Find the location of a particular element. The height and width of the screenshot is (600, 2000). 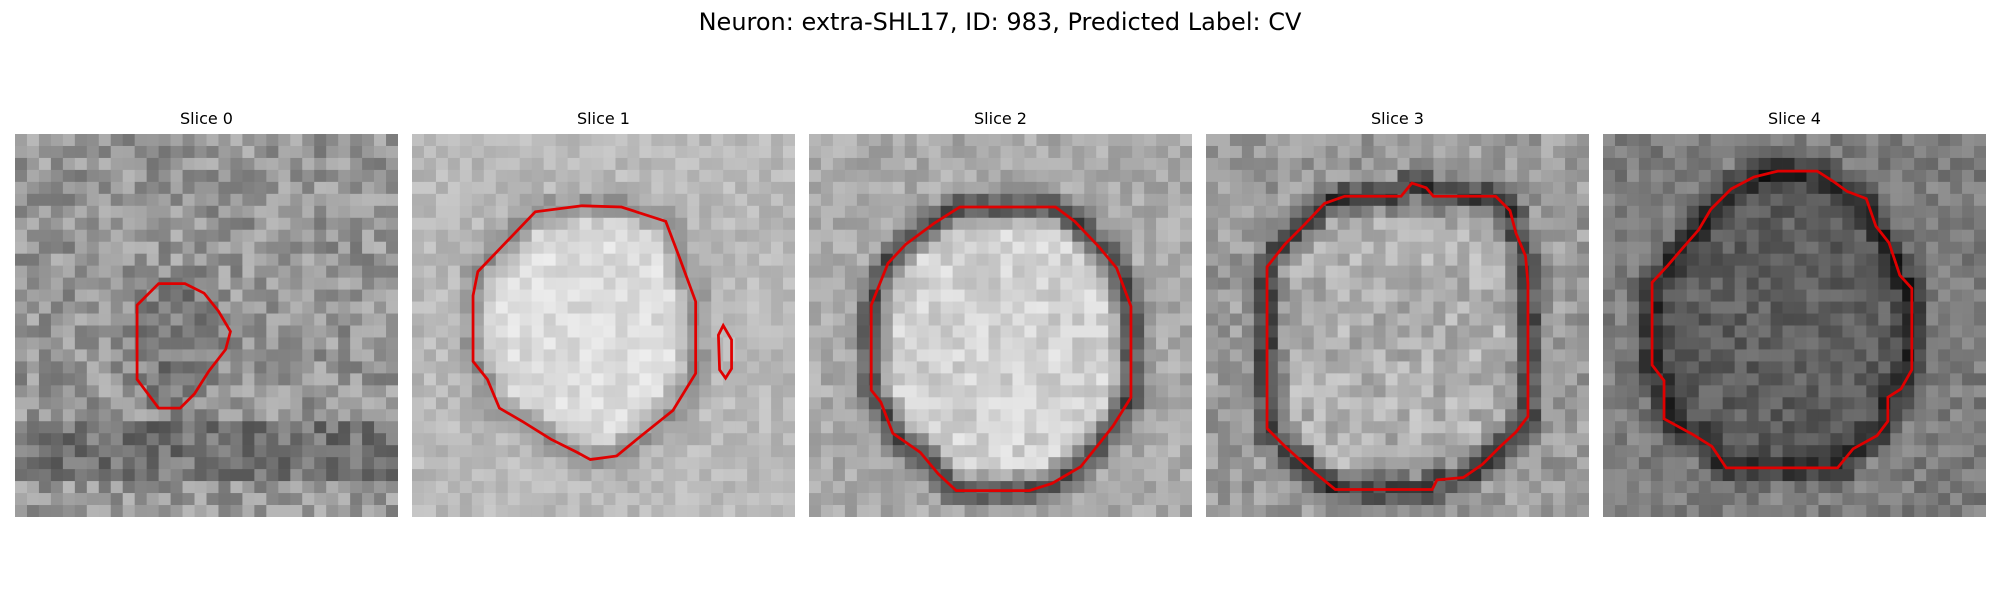

slice-panel-2: Slice 2 is located at coordinates (1000, 313).